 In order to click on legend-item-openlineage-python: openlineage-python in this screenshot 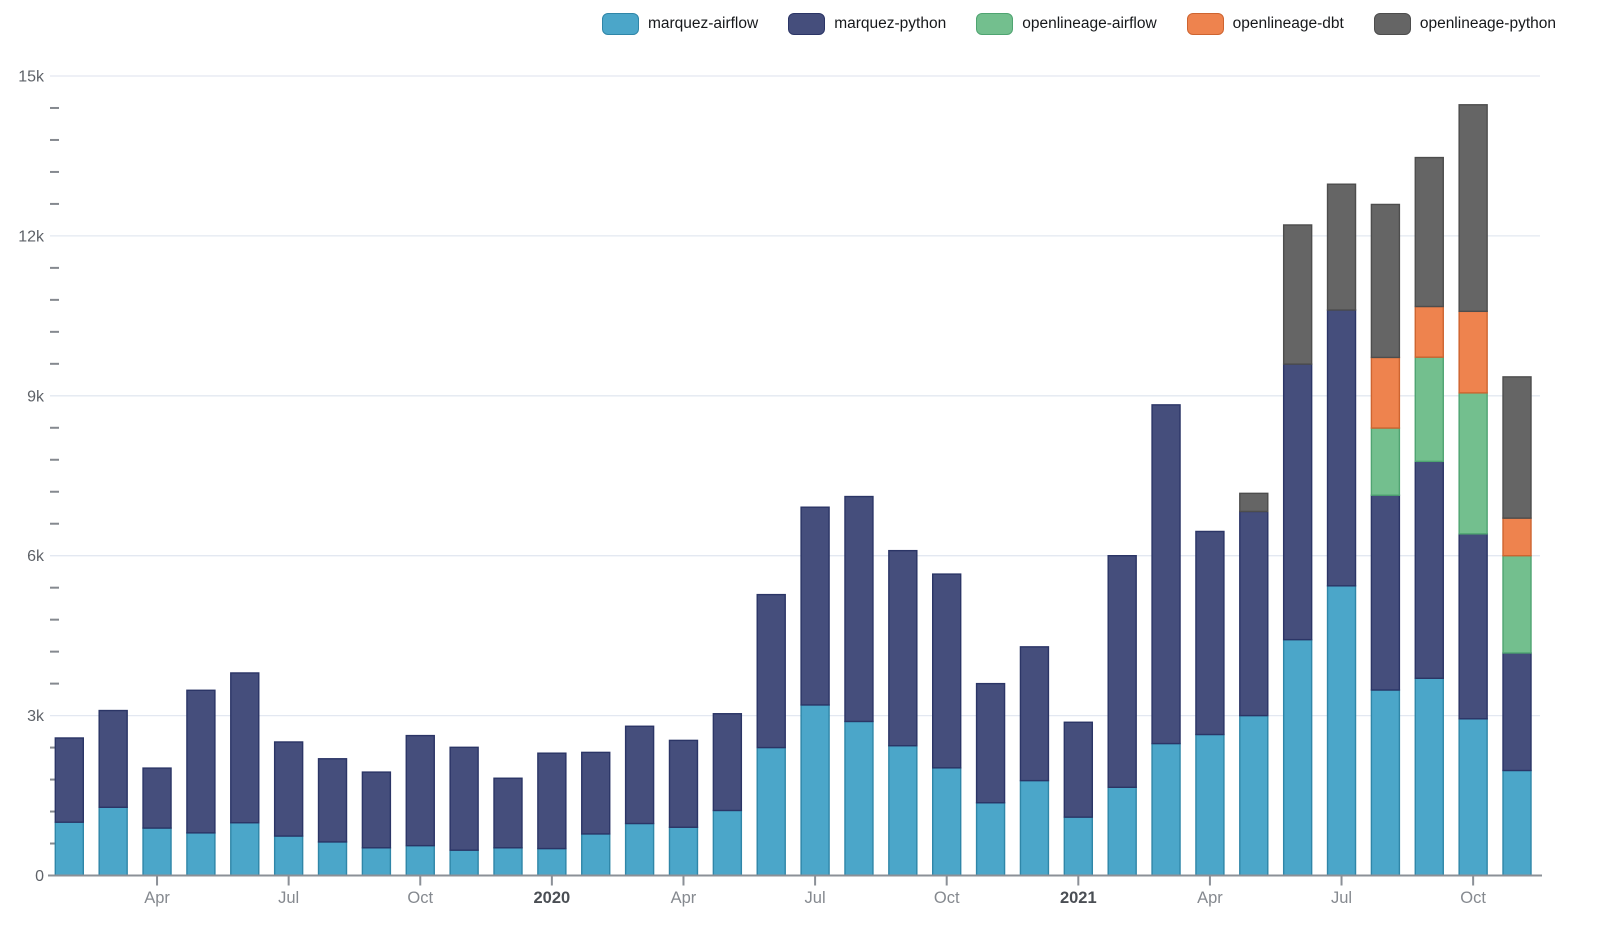, I will do `click(1464, 24)`.